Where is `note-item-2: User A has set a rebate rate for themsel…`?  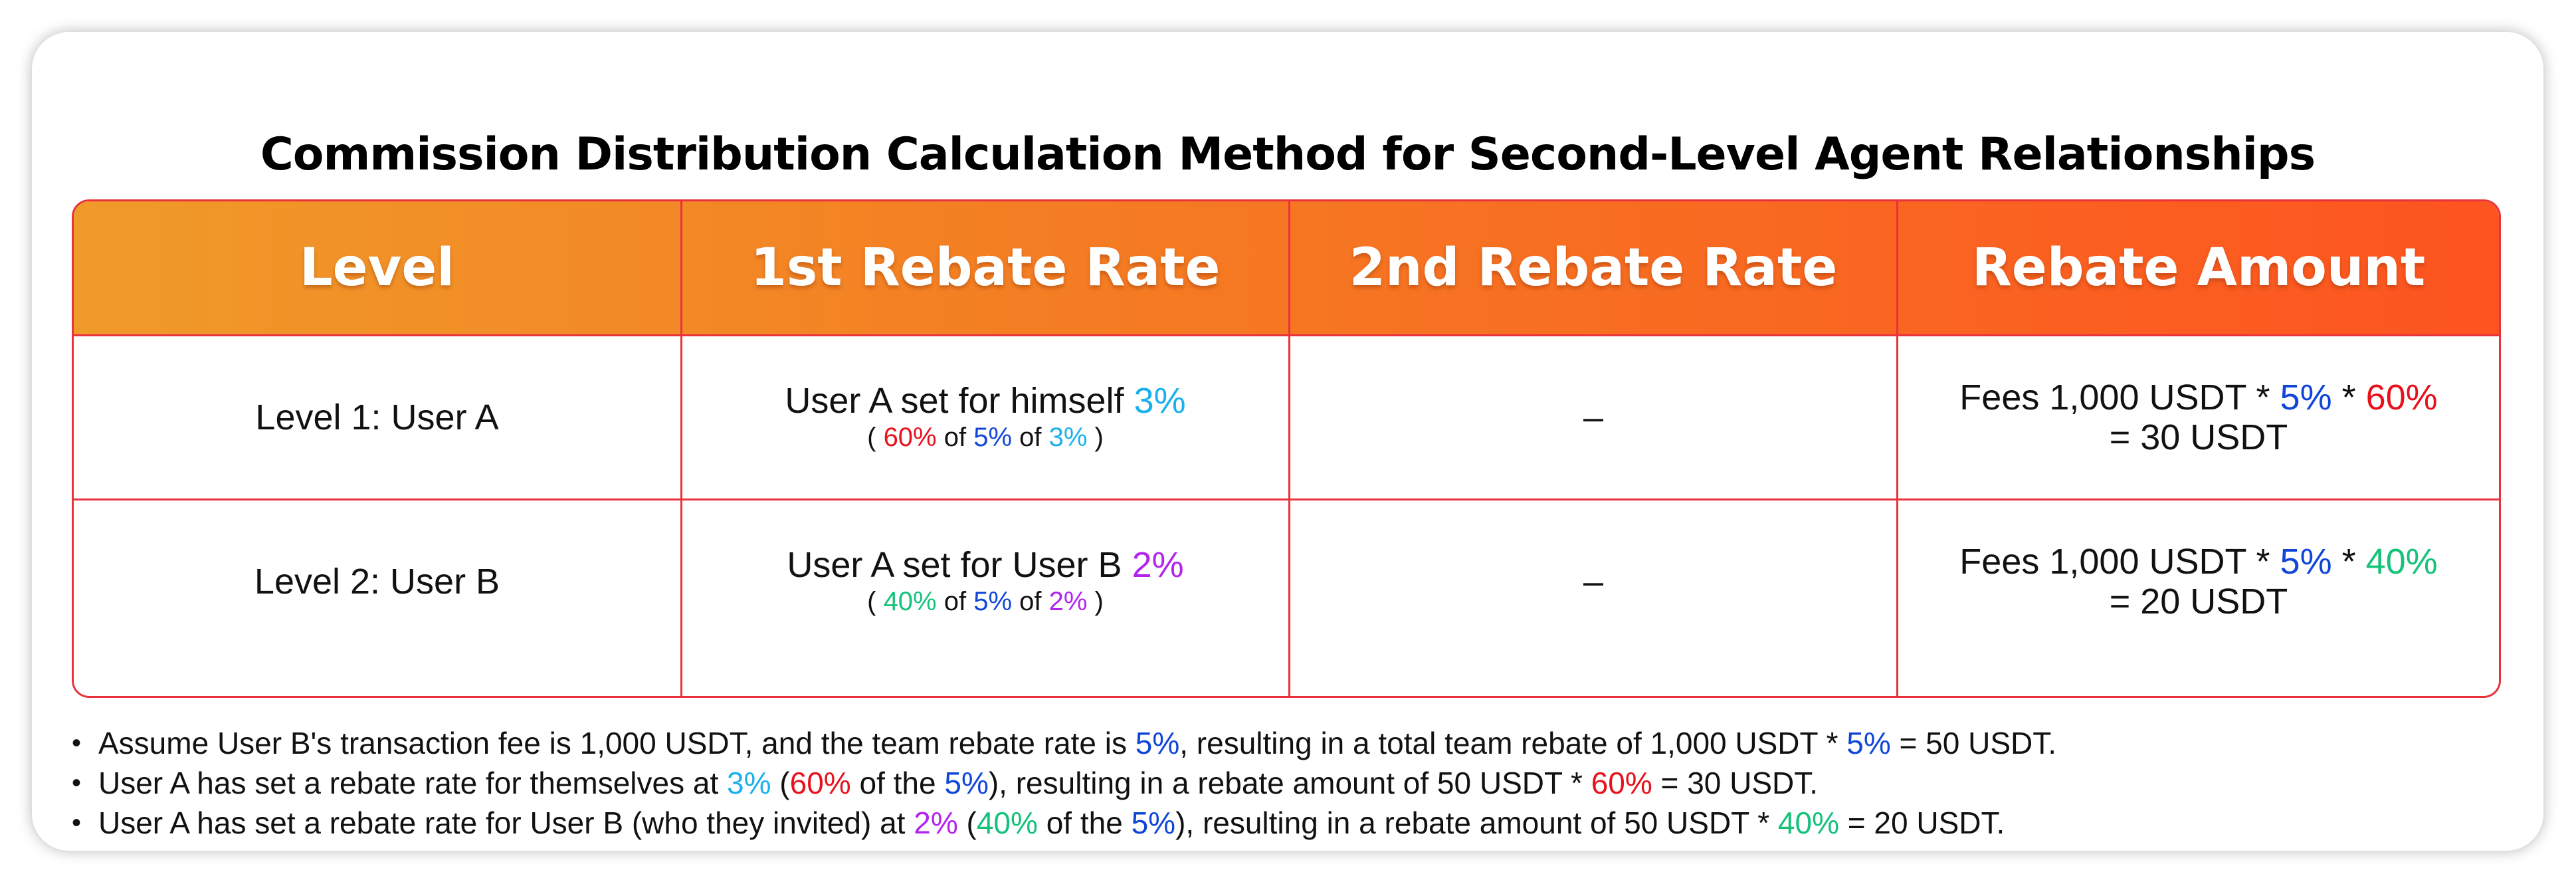
note-item-2: User A has set a rebate rate for themsel… is located at coordinates (1268, 783).